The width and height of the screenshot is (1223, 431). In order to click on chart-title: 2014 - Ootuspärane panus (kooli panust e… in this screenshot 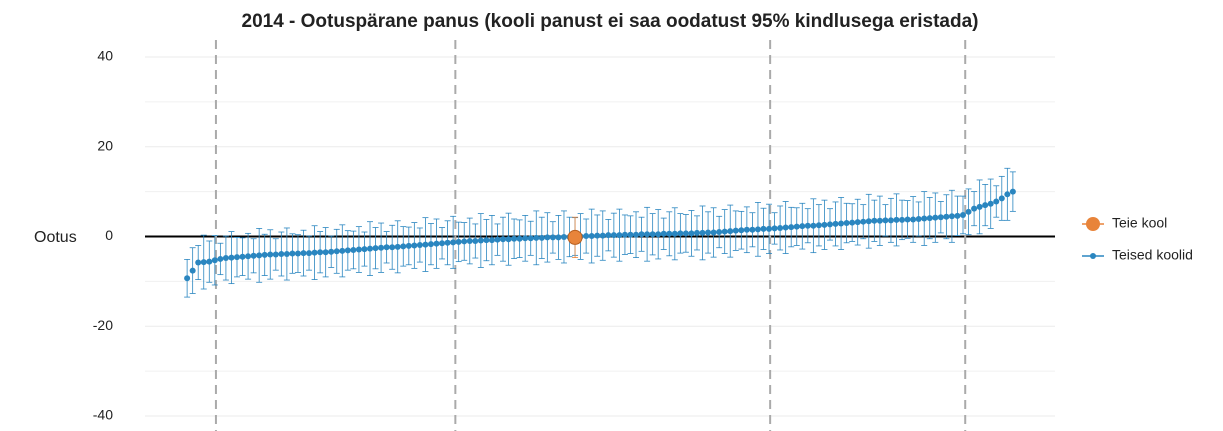, I will do `click(610, 21)`.